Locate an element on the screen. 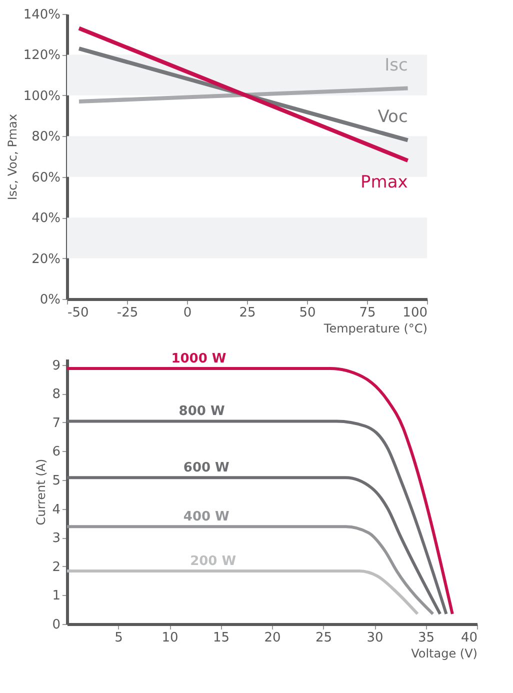  y-tick-label: 9 is located at coordinates (56, 366).